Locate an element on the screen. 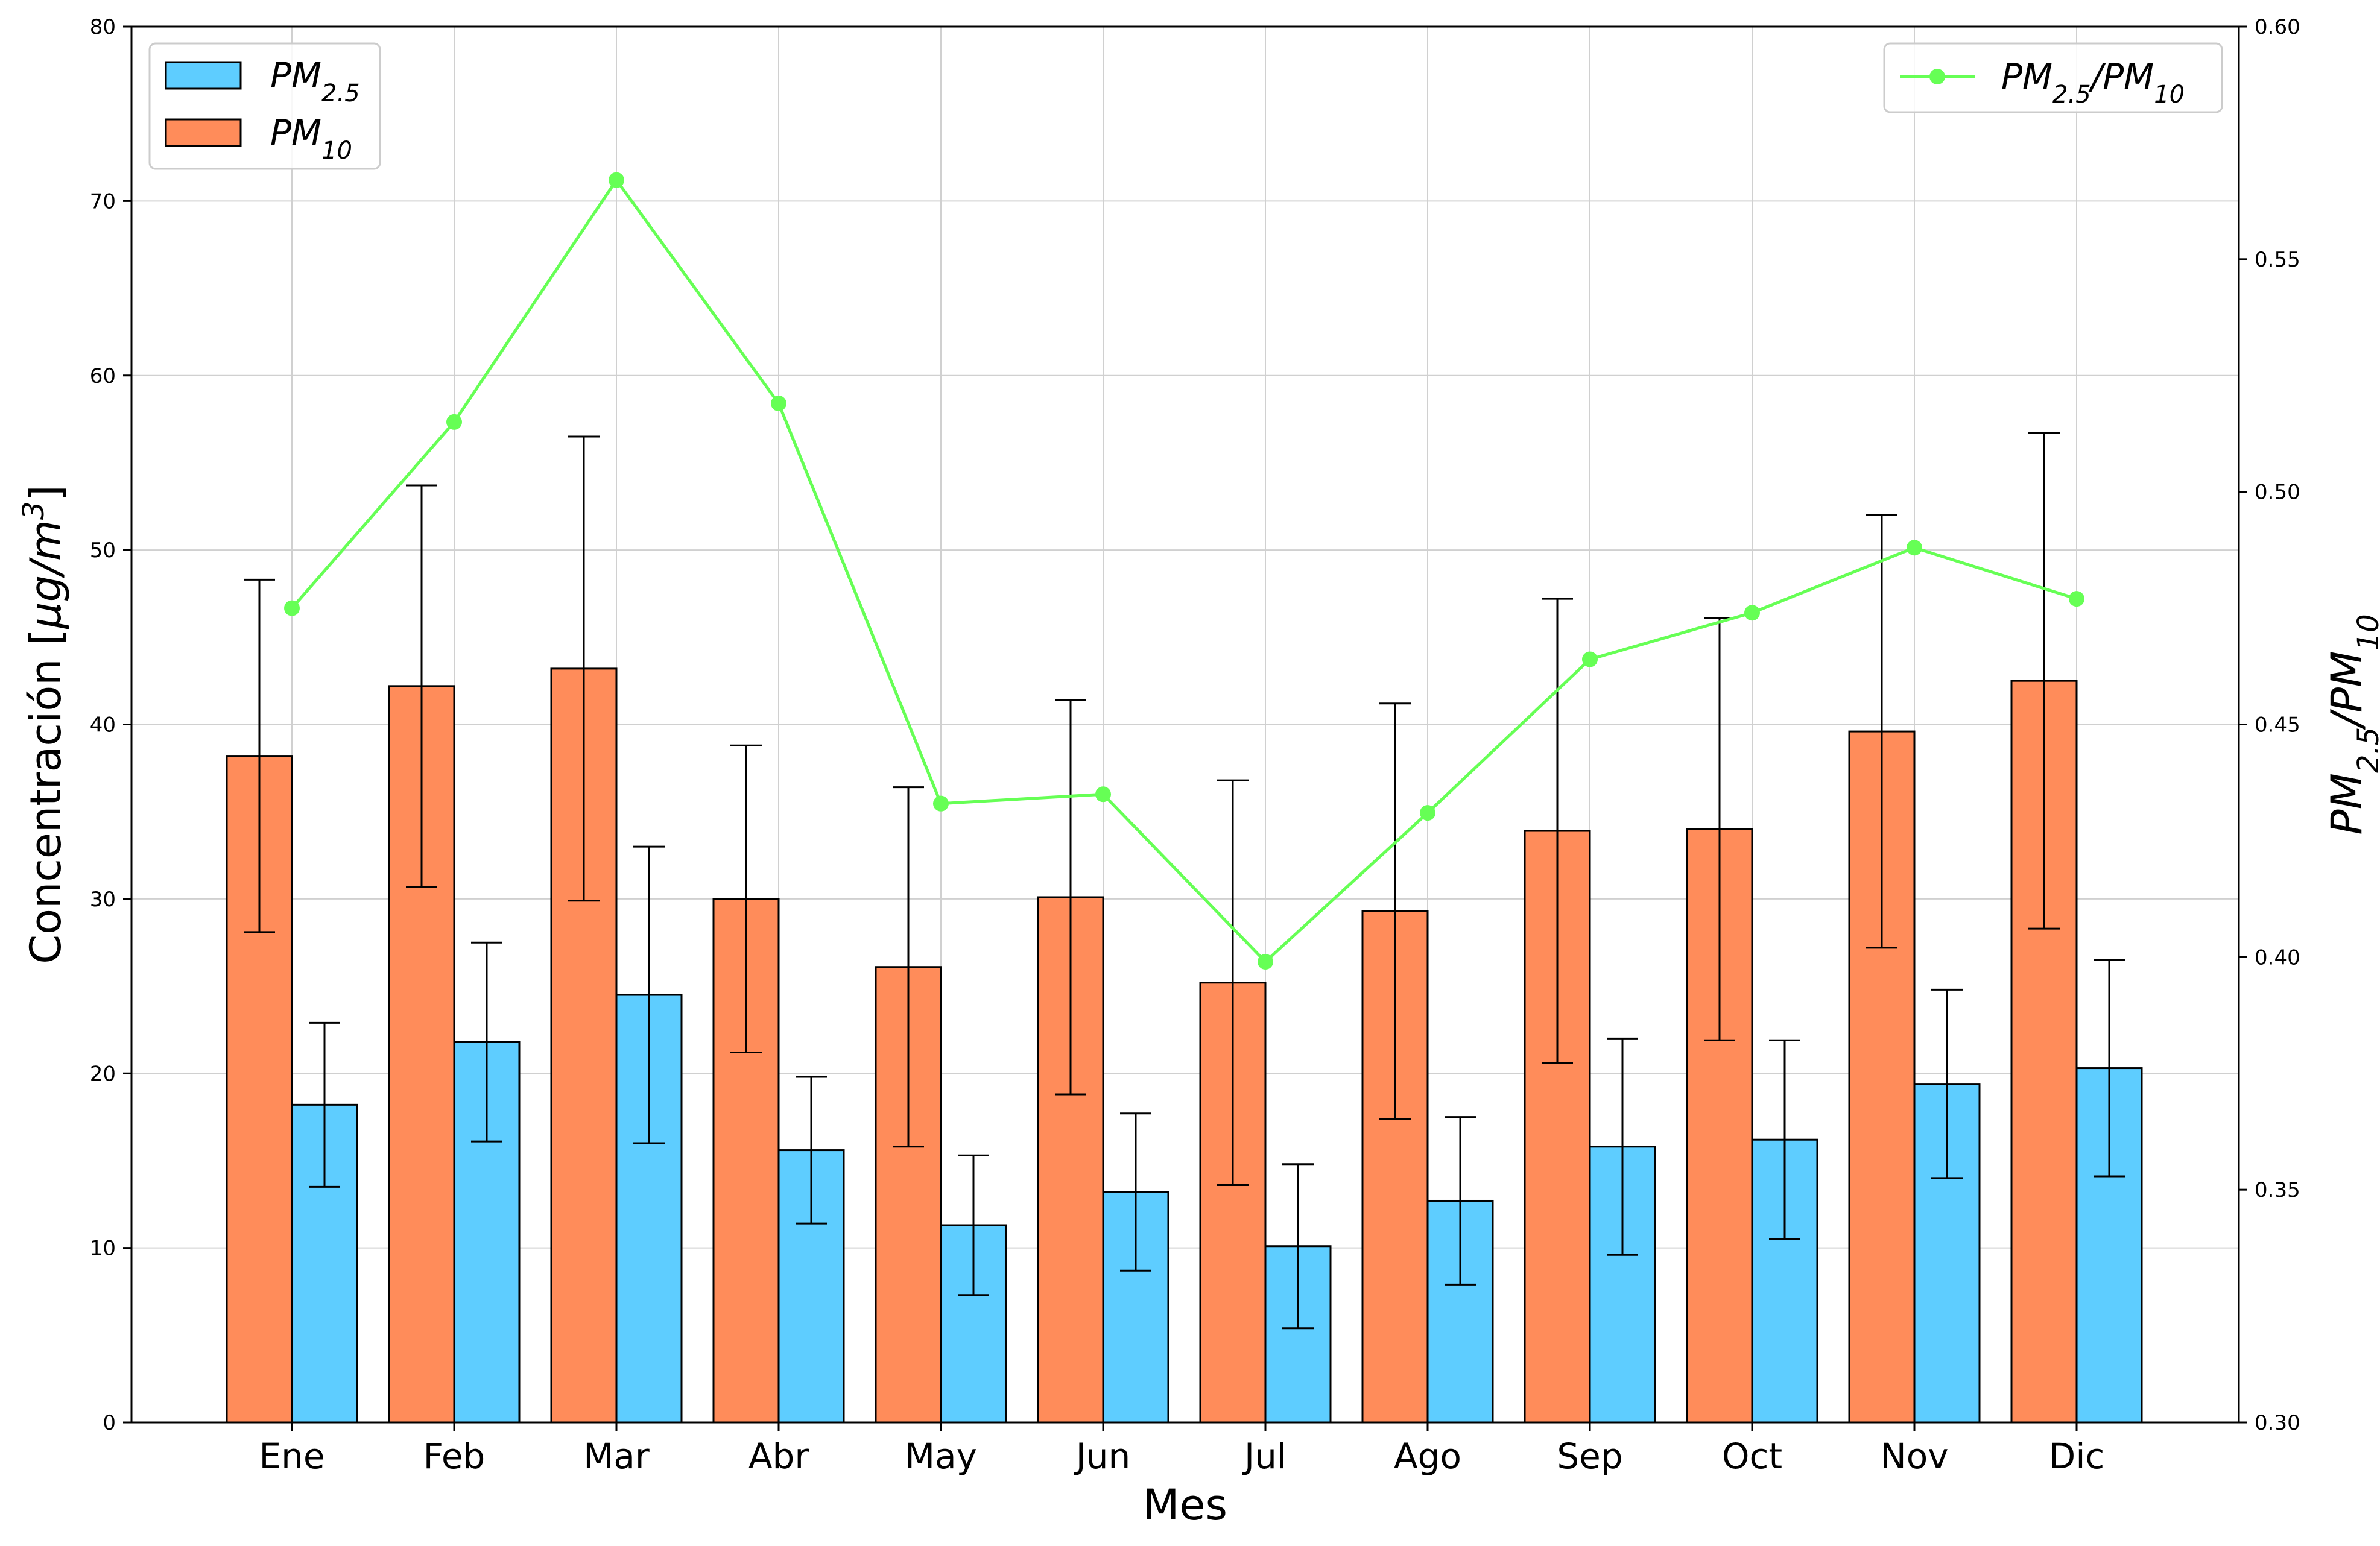 This screenshot has height=1546, width=2380. x-tick-label: Jun is located at coordinates (1102, 1456).